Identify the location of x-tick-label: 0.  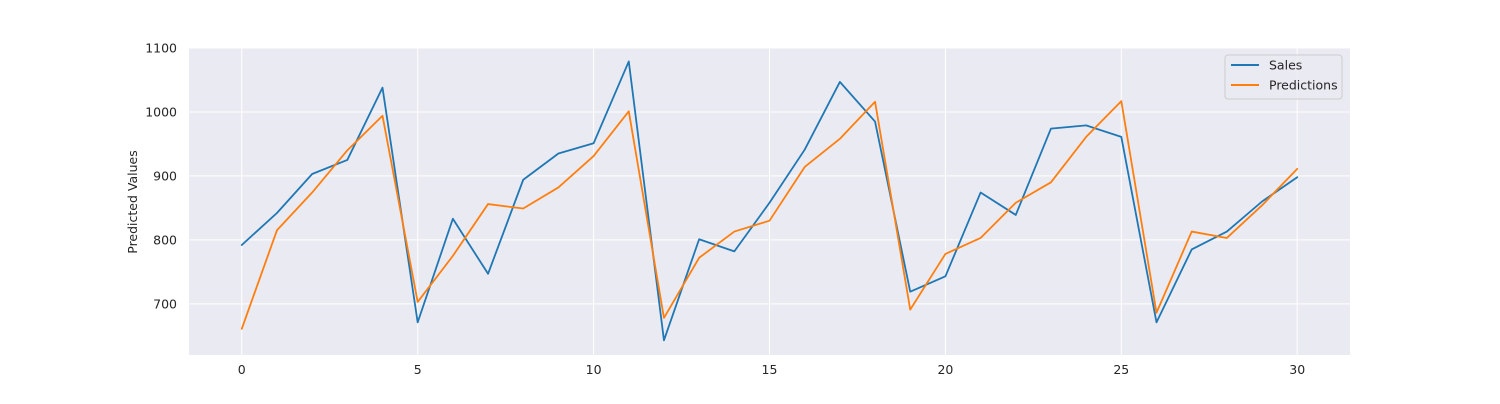
(242, 369).